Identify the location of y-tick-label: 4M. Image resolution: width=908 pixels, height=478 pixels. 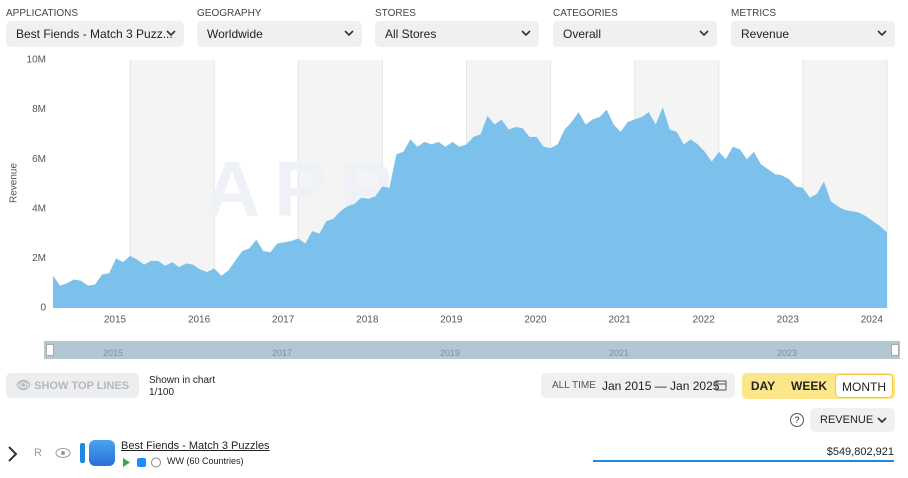
(39, 208).